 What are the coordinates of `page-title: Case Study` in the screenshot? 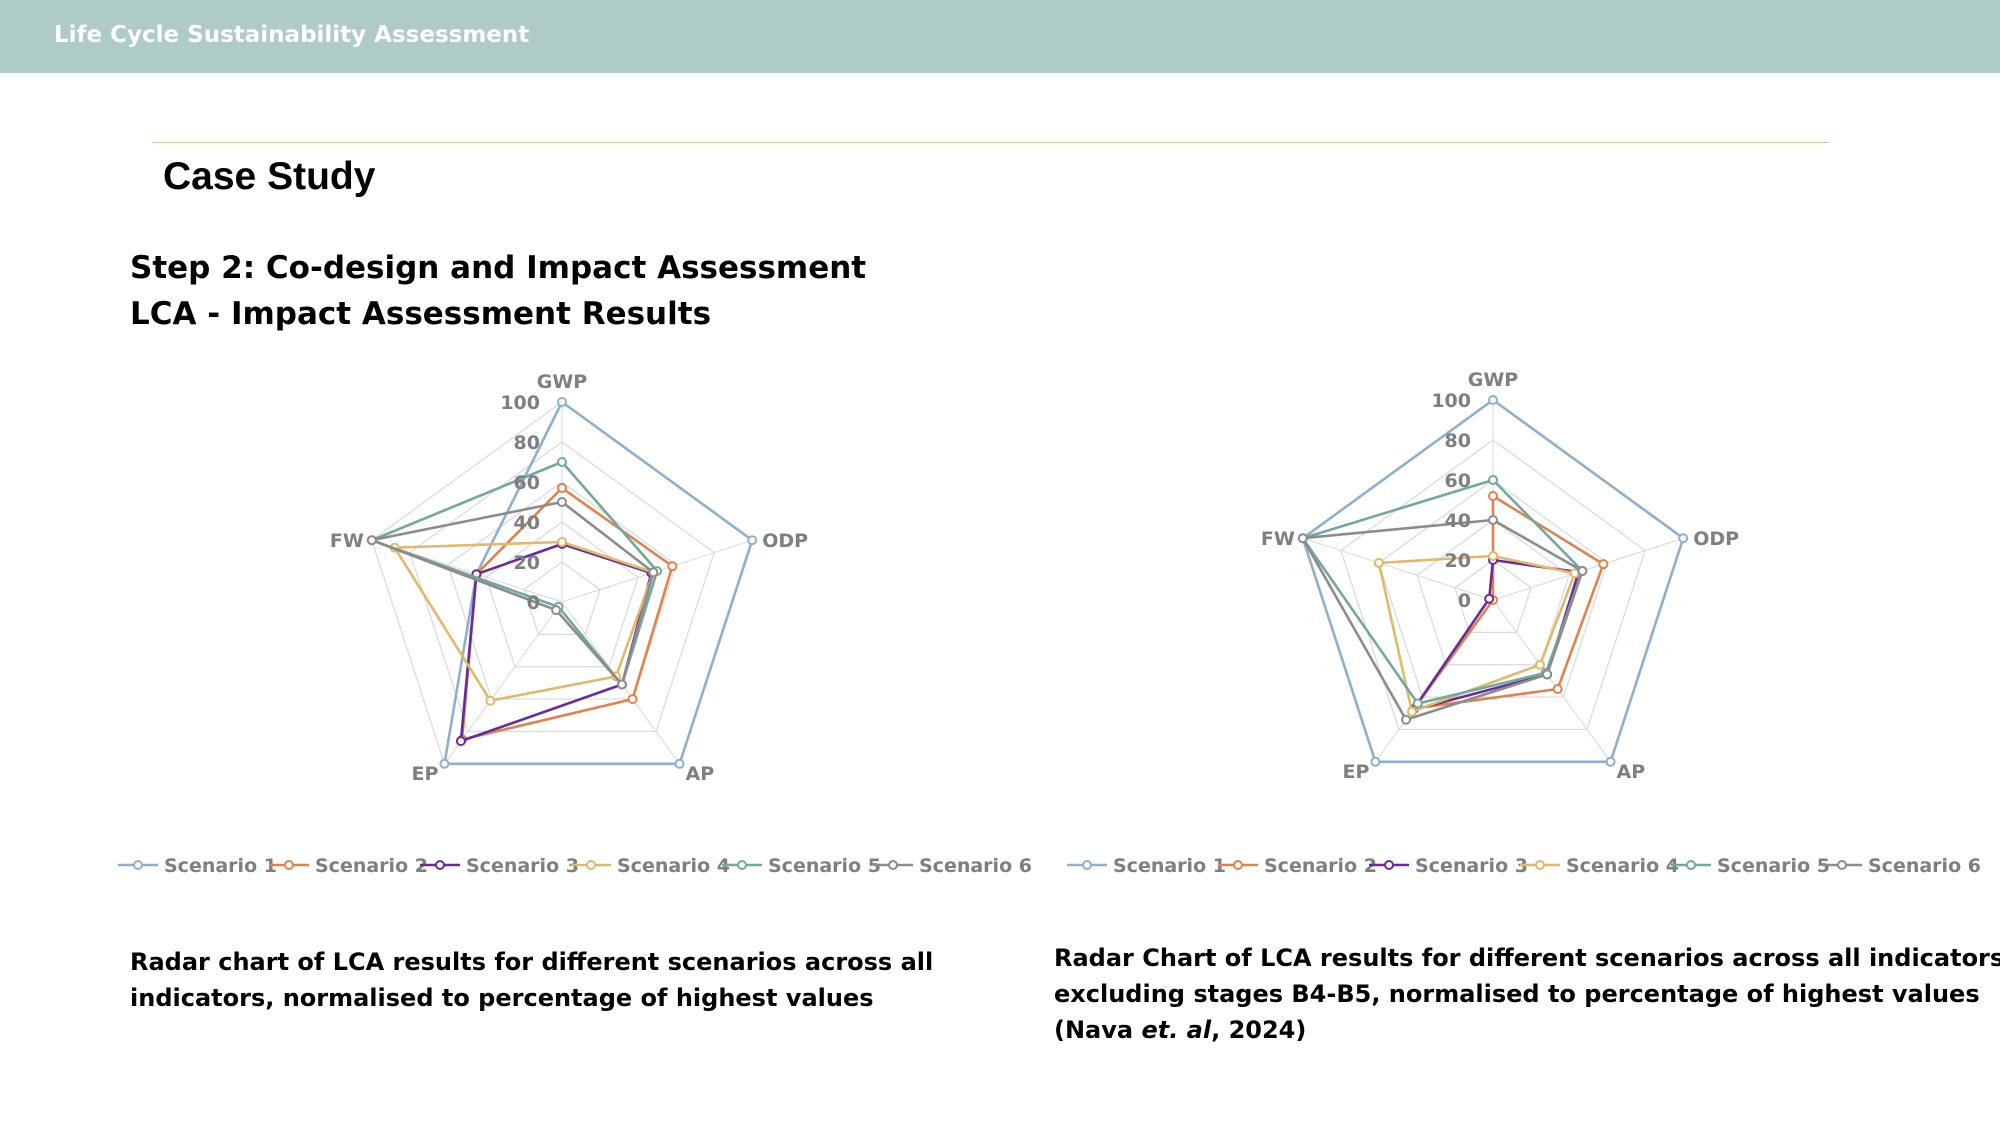 It's located at (269, 176).